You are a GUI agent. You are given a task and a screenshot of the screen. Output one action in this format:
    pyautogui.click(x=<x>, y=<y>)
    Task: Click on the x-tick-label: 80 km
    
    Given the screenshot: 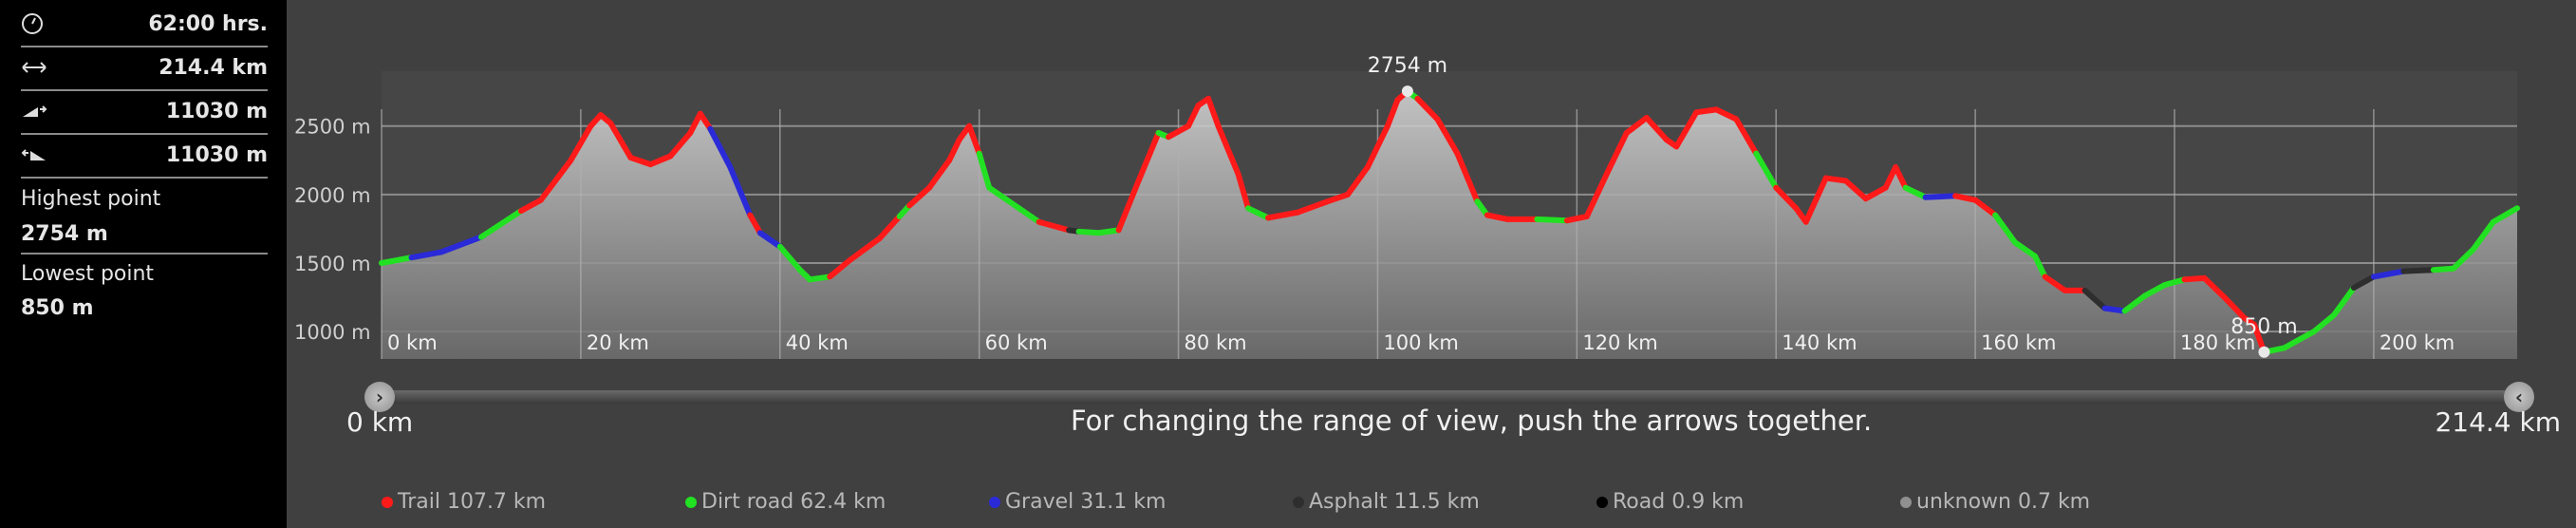 What is the action you would take?
    pyautogui.click(x=1216, y=342)
    